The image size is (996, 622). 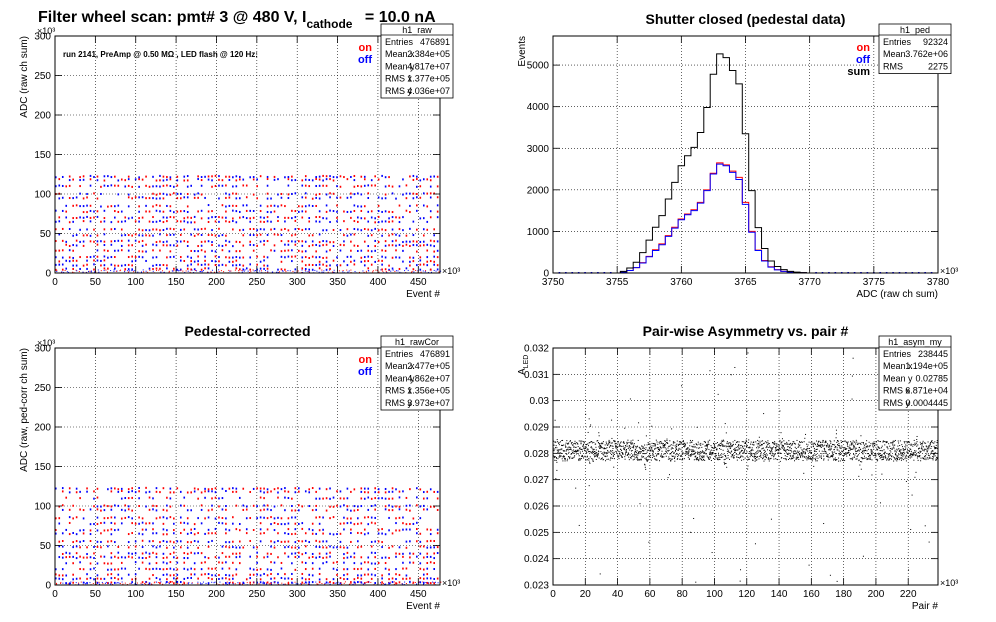 What do you see at coordinates (417, 373) in the screenshot?
I see `stats-box-frame` at bounding box center [417, 373].